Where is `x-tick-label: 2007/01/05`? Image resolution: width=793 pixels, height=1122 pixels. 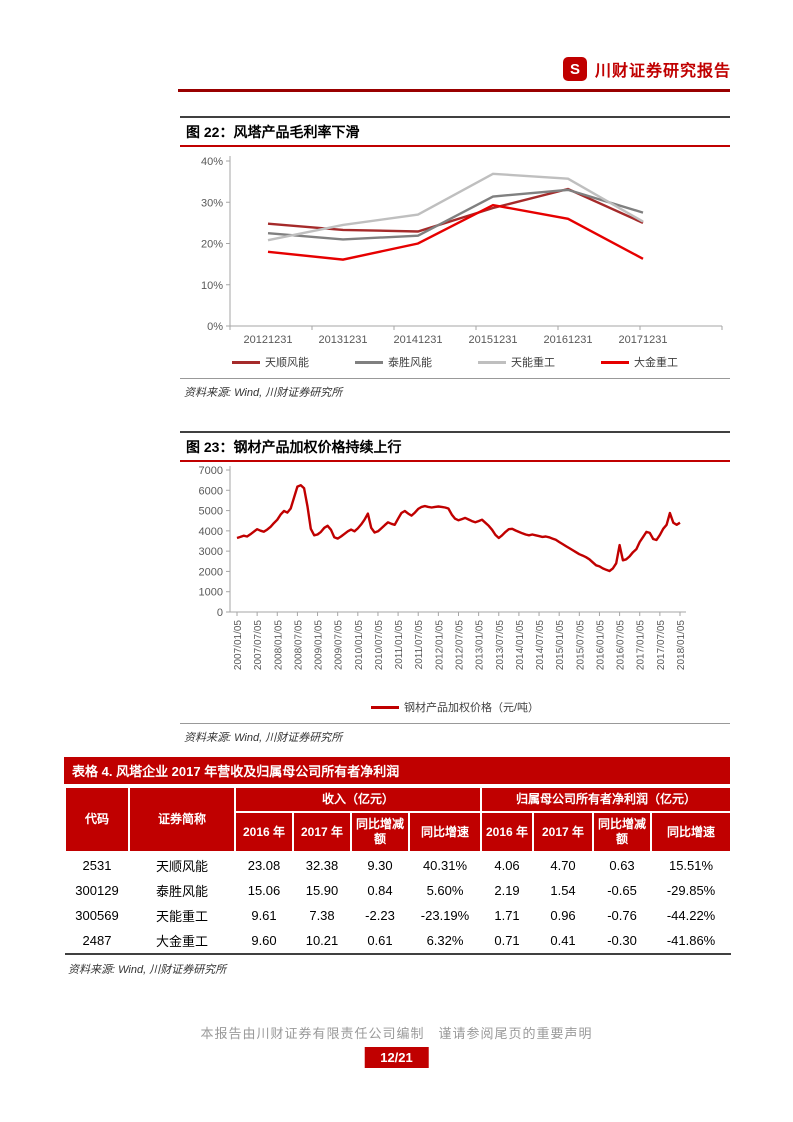
x-tick-label: 2007/01/05 is located at coordinates (238, 645).